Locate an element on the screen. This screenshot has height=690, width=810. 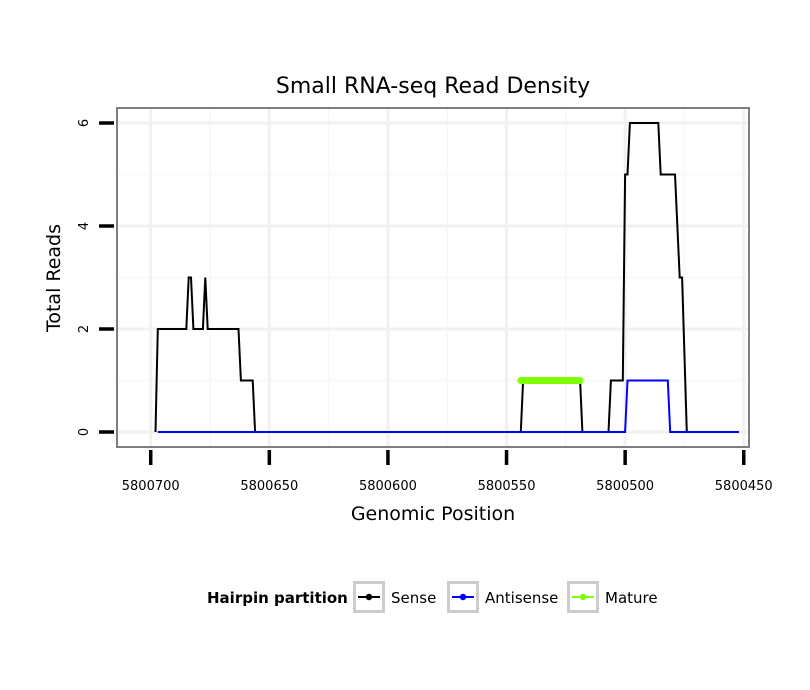
y-tick-label: 0 is located at coordinates (84, 432).